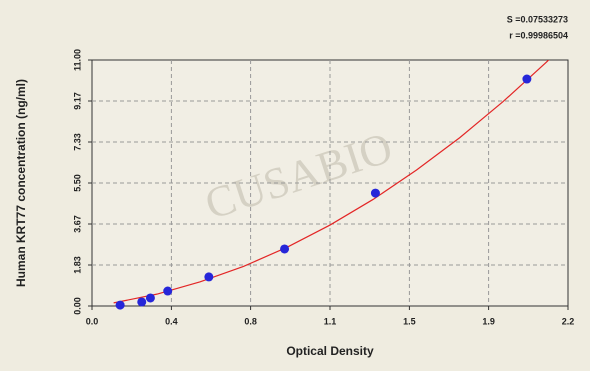  What do you see at coordinates (250, 321) in the screenshot?
I see `x-tick-label: 0.8` at bounding box center [250, 321].